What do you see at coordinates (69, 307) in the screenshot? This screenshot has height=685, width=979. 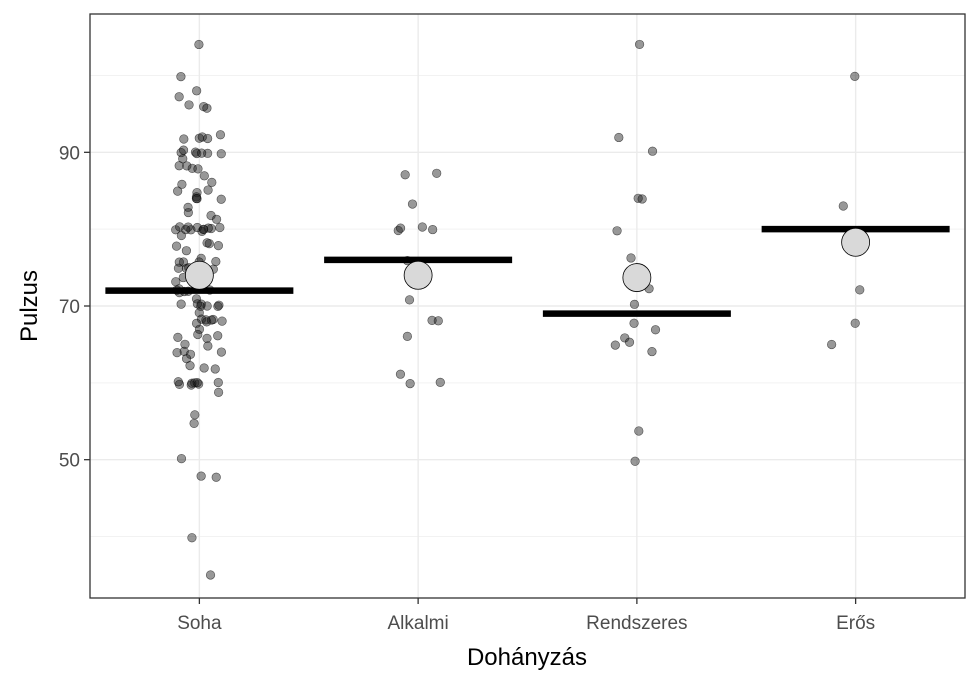 I see `y-tick-label: 70` at bounding box center [69, 307].